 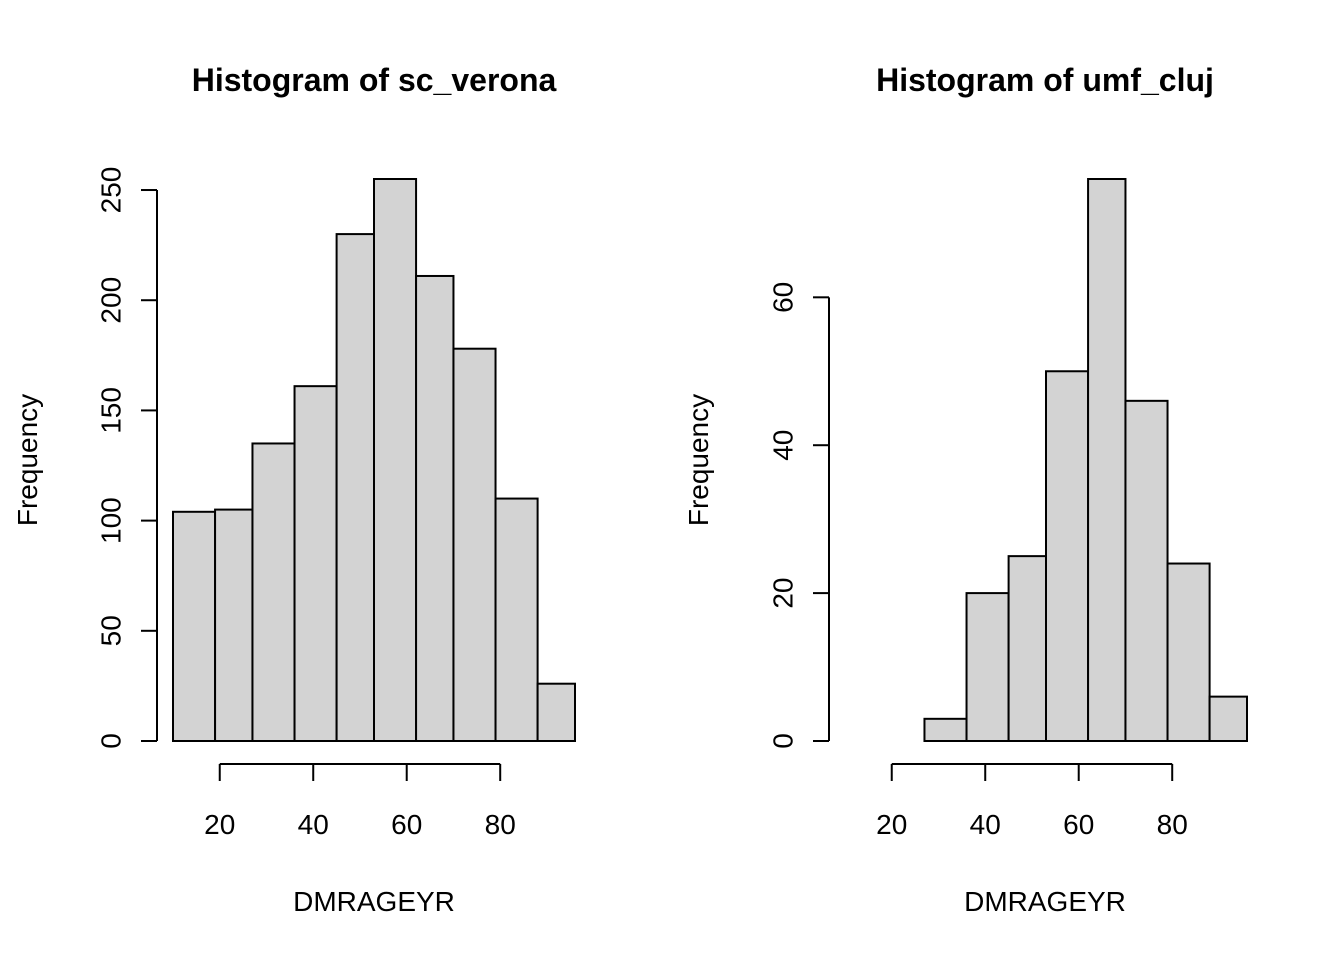 I want to click on y-tick-label: 50, so click(x=110, y=630).